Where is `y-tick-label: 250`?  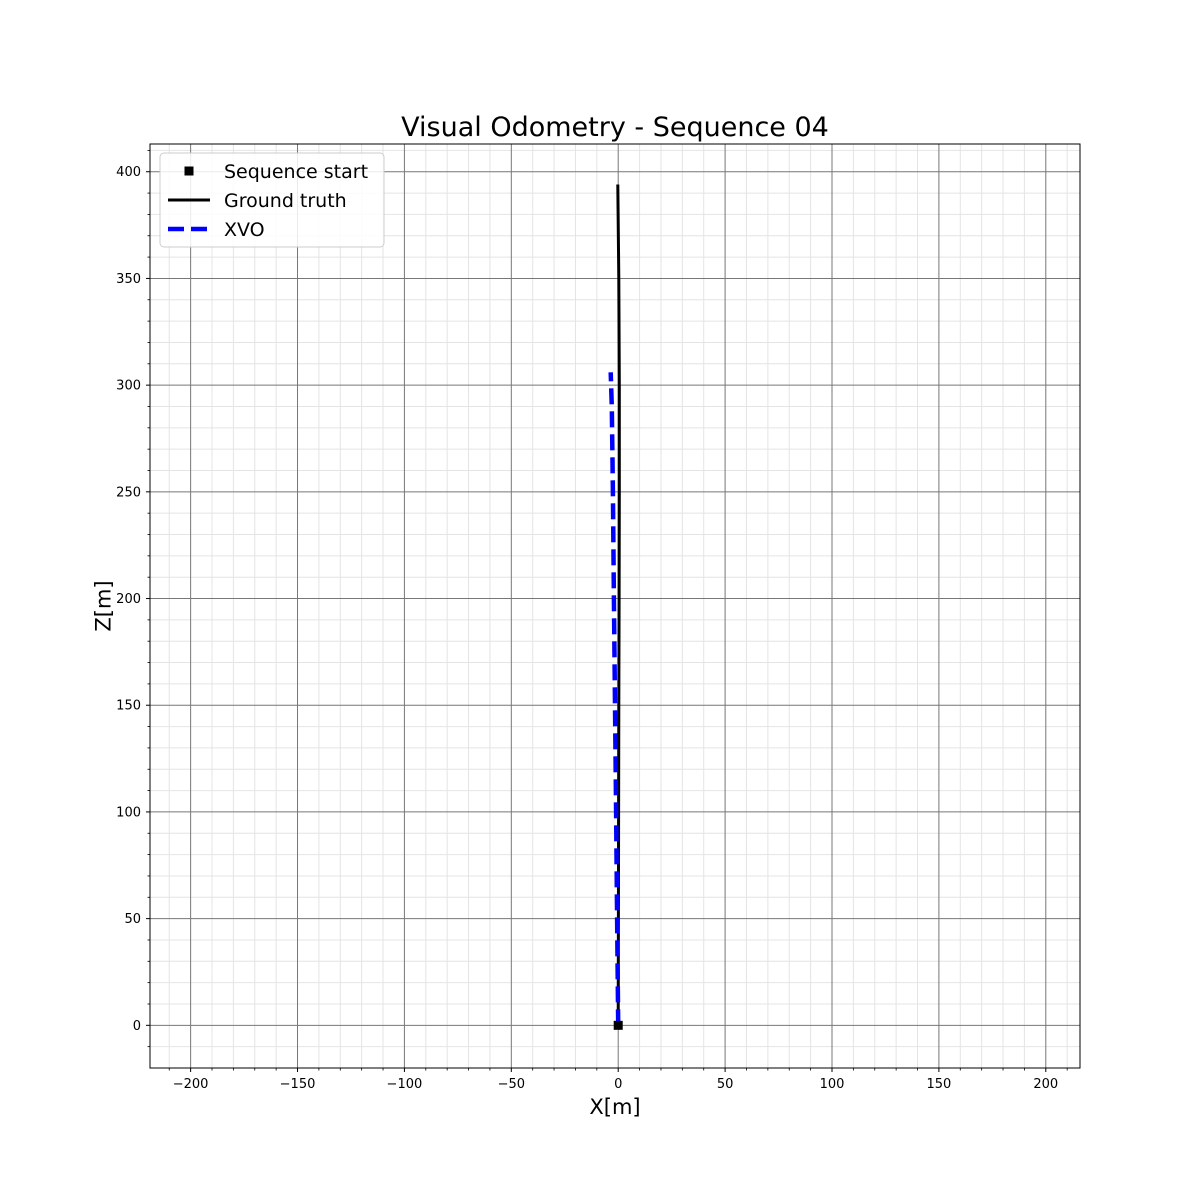 y-tick-label: 250 is located at coordinates (128, 492).